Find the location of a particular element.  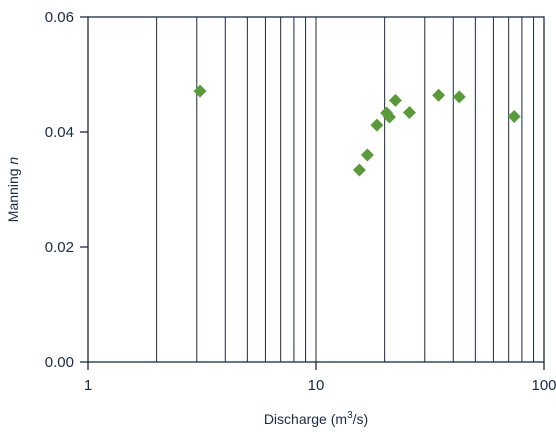

data-points is located at coordinates (357, 130).